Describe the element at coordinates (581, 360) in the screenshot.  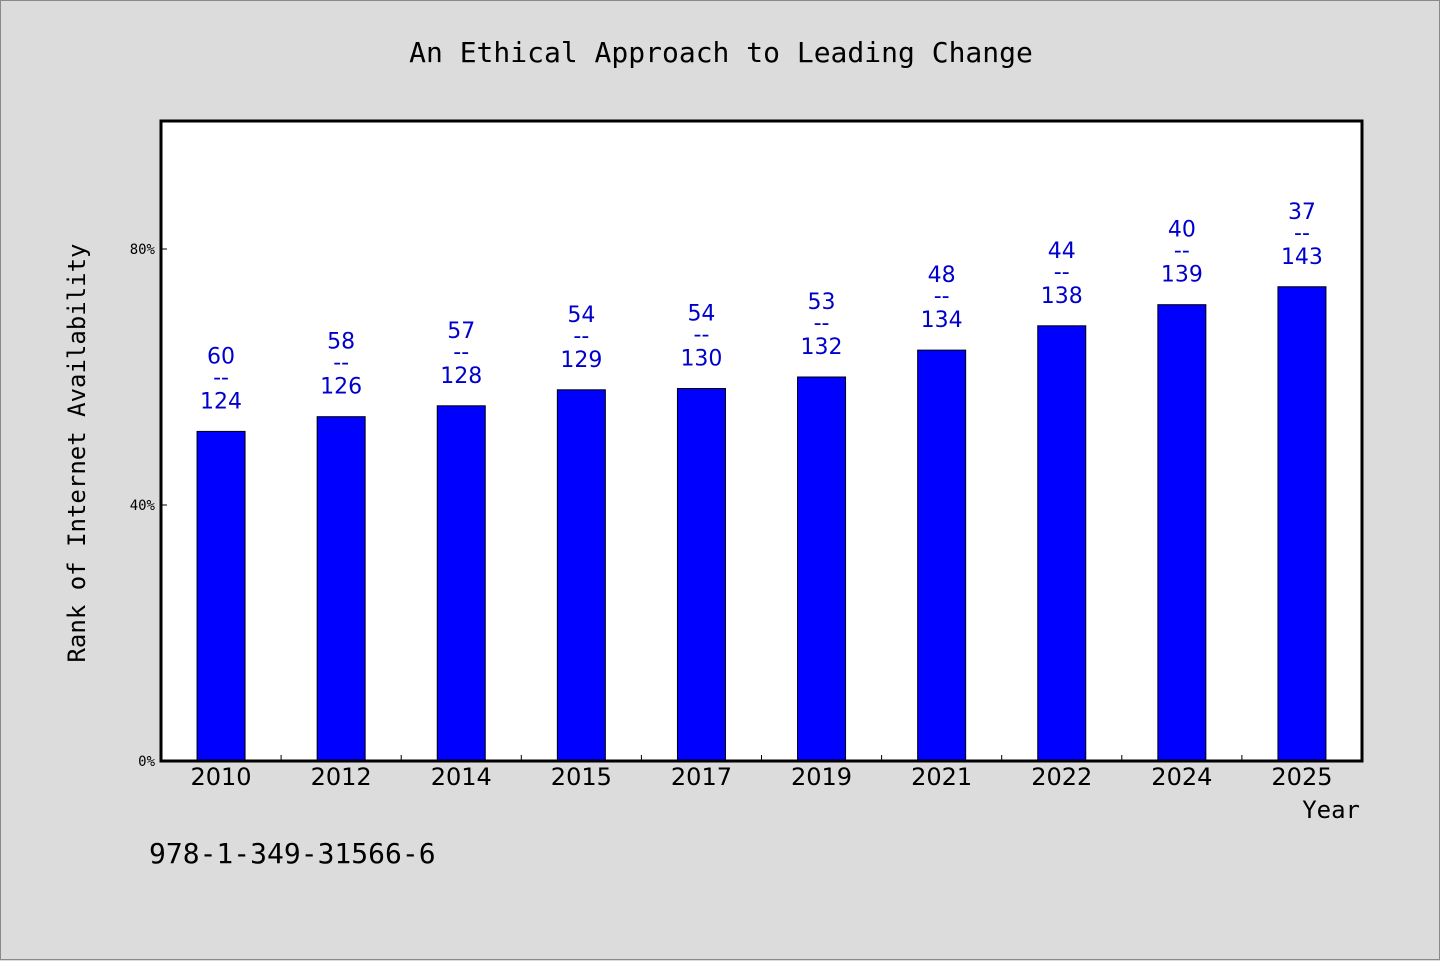
I see `data-label-2015-bottom: 129` at that location.